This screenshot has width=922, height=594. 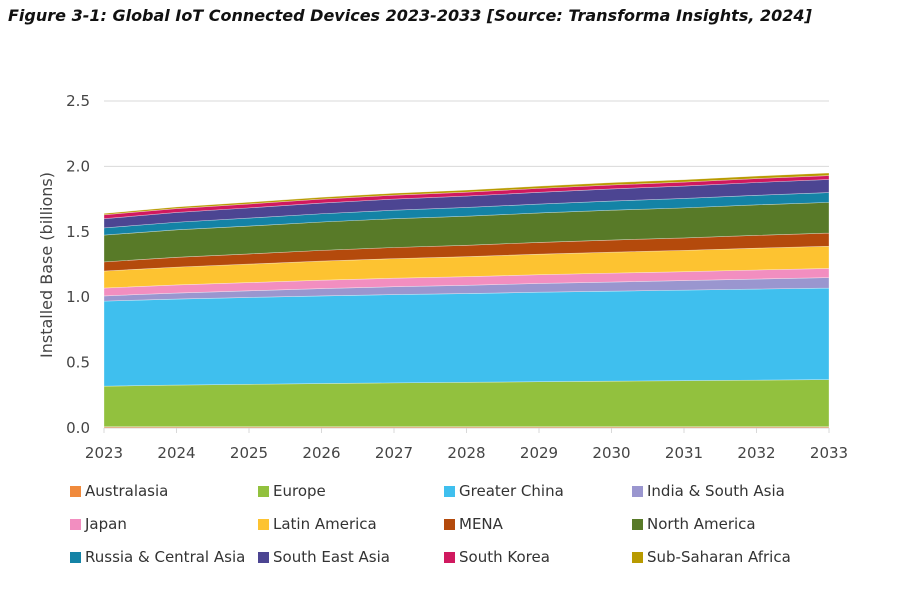 I want to click on legend-label: India & South Asia, so click(x=716, y=491).